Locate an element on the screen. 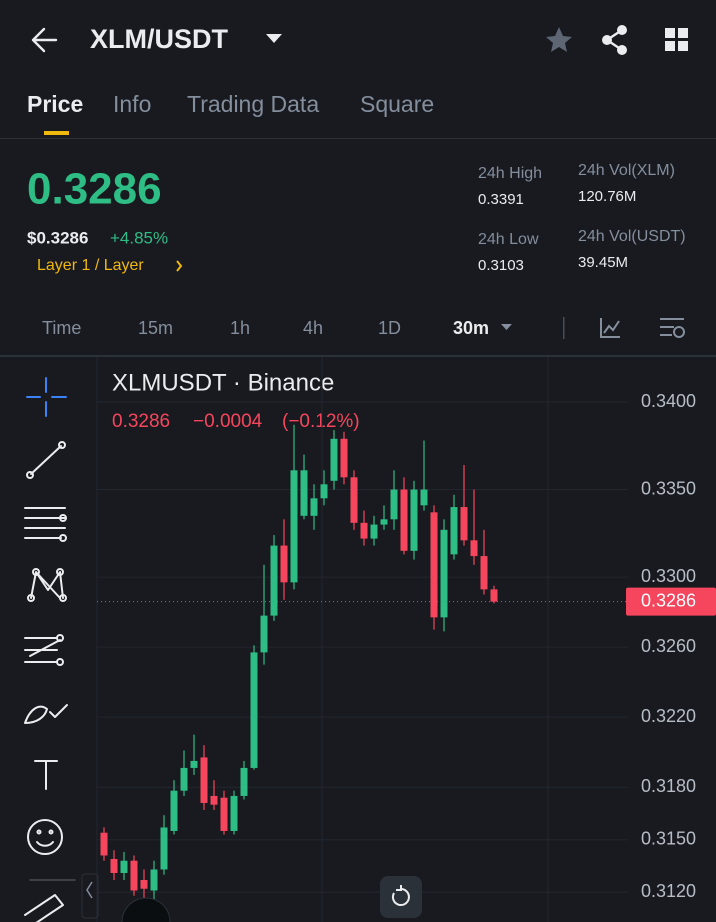 Image resolution: width=716 pixels, height=922 pixels. y-tick-label: 0.3400 is located at coordinates (668, 401).